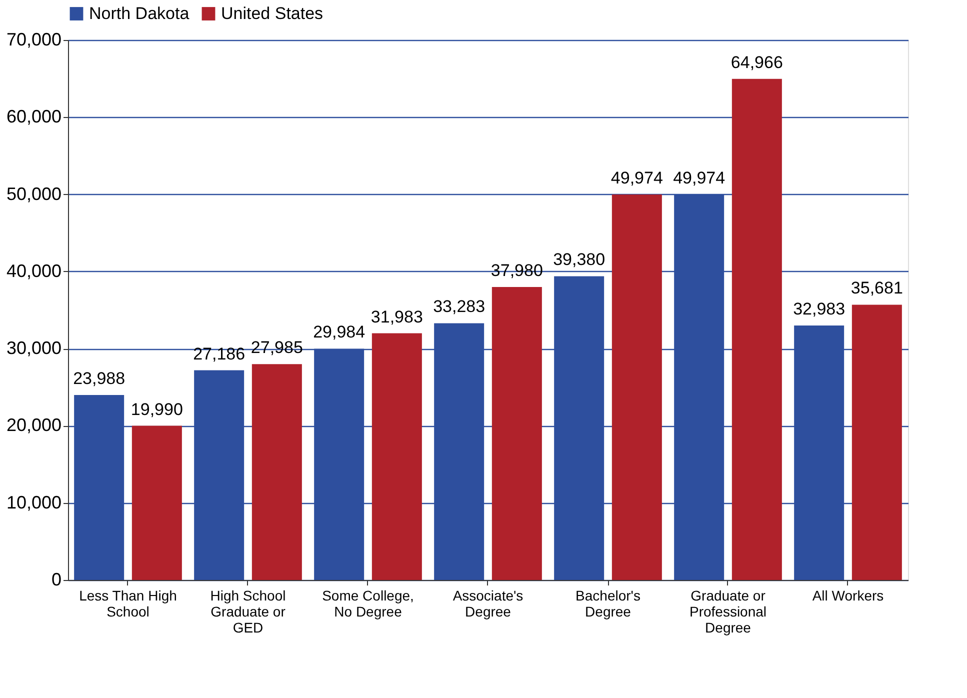  I want to click on legend-label: North Dakota, so click(139, 13).